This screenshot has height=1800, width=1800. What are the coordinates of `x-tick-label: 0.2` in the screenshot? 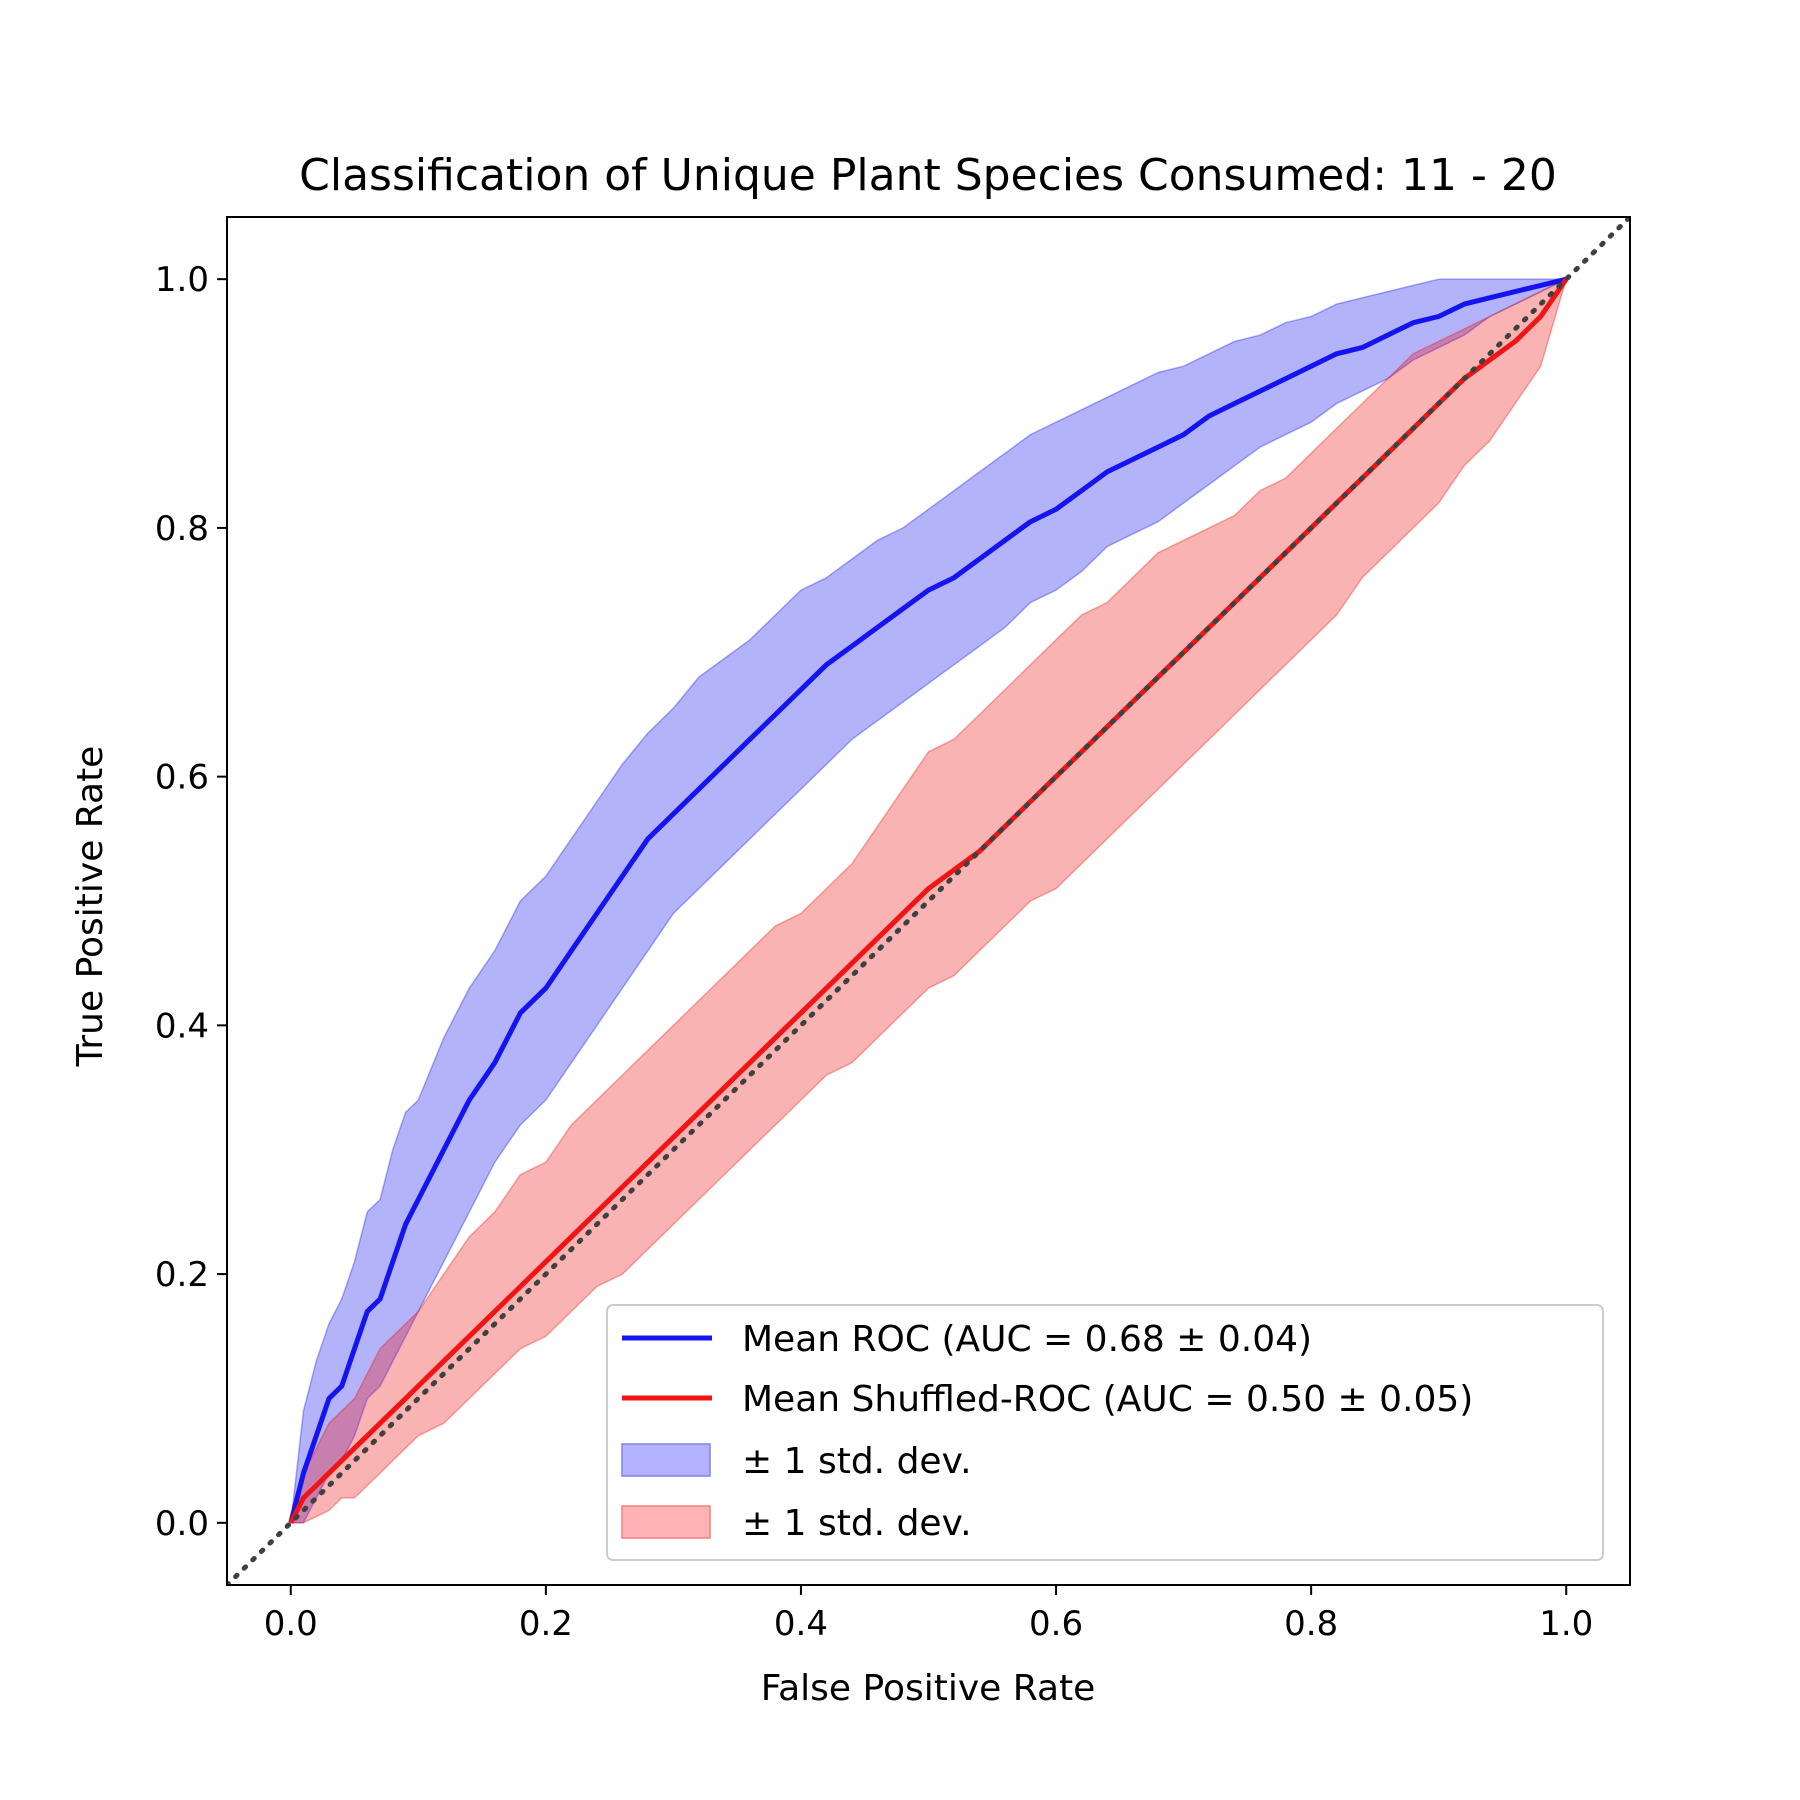 It's located at (546, 1624).